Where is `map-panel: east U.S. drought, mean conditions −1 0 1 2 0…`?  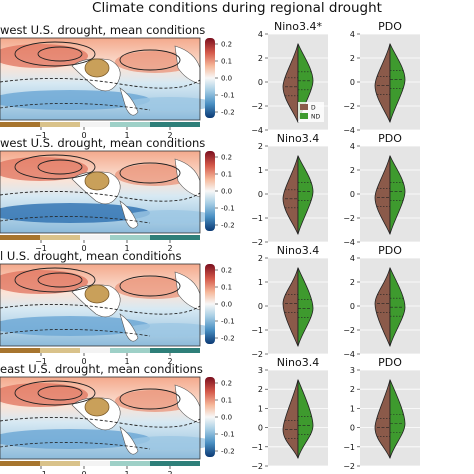
map-panel: east U.S. drought, mean conditions −1 0 1 2 0… is located at coordinates (117, 418).